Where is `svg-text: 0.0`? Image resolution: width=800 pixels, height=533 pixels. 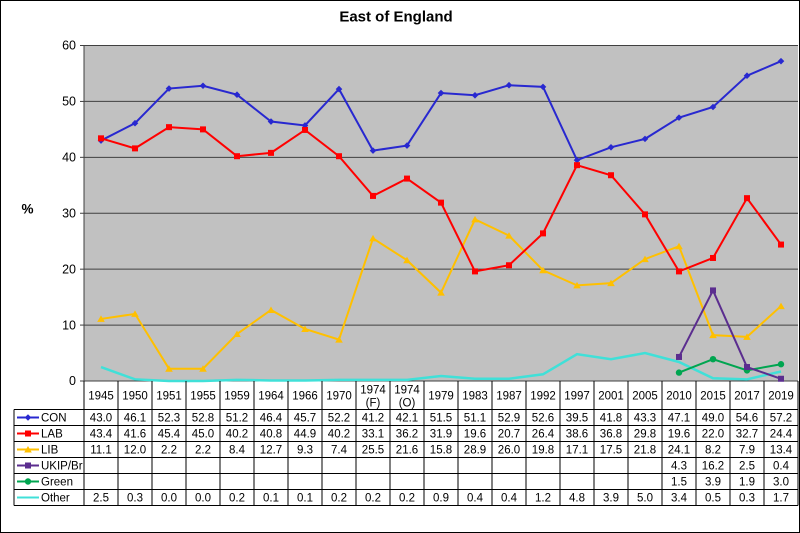 svg-text: 0.0 is located at coordinates (203, 499).